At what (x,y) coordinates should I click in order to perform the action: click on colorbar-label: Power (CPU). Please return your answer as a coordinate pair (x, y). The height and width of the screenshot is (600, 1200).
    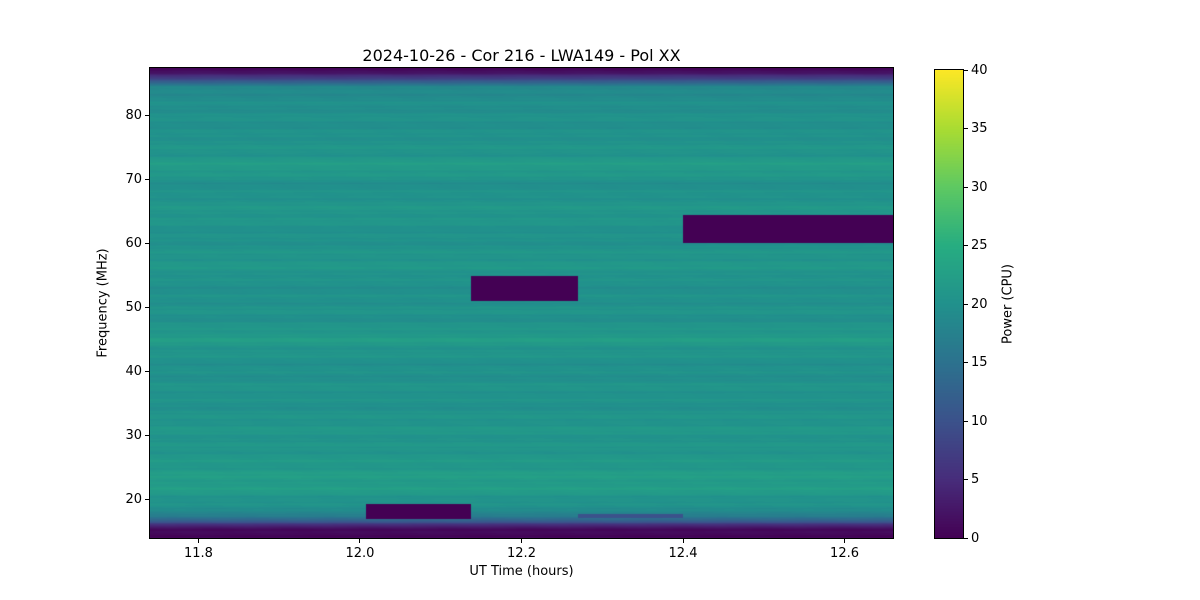
    Looking at the image, I should click on (1008, 304).